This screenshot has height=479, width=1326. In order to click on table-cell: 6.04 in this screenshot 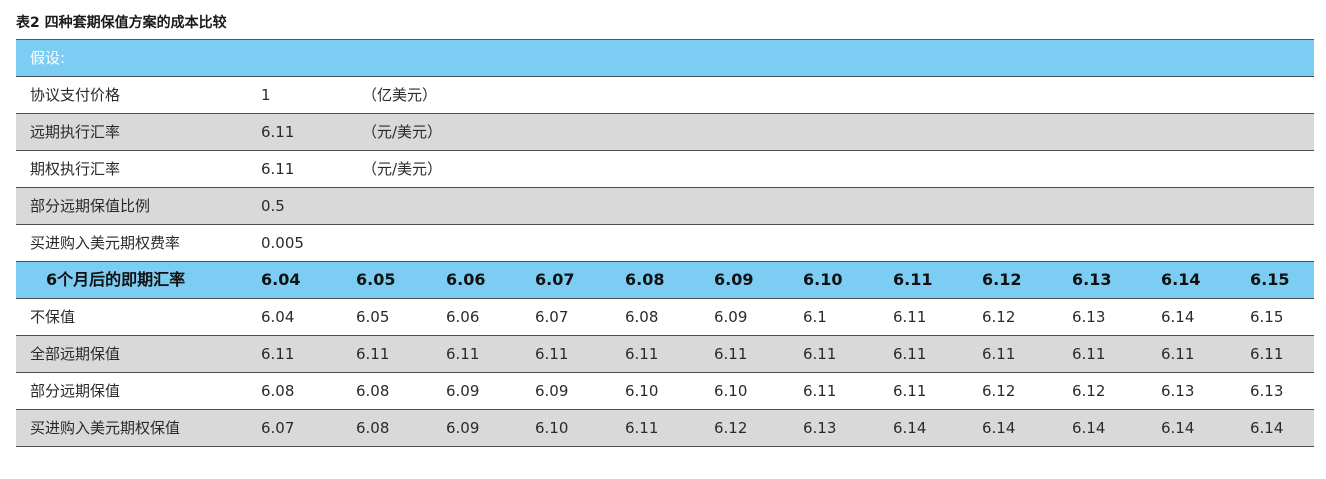, I will do `click(278, 317)`.